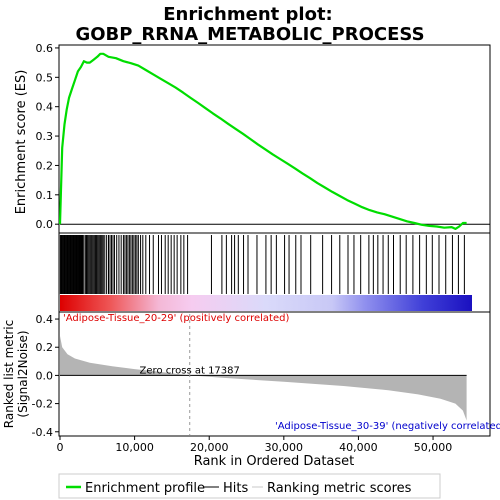 The width and height of the screenshot is (500, 500). Describe the element at coordinates (145, 488) in the screenshot. I see `legend-enrichment-label: Enrichment profile` at that location.